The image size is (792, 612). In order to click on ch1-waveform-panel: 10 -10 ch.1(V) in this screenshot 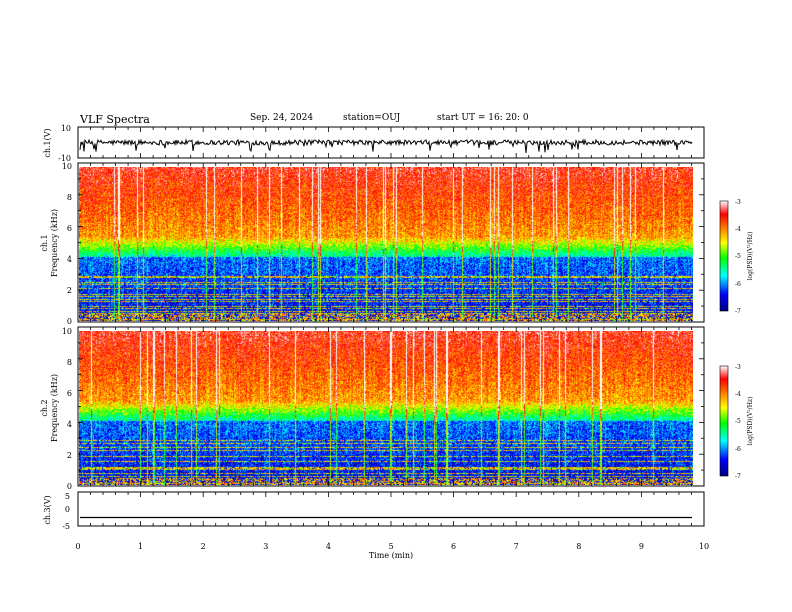, I will do `click(374, 143)`.